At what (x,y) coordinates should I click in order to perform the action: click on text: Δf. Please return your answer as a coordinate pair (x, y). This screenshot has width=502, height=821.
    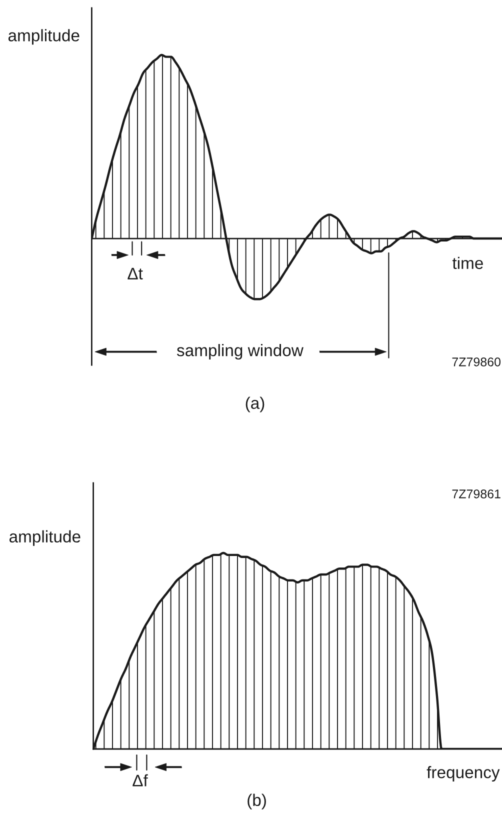
    Looking at the image, I should click on (140, 780).